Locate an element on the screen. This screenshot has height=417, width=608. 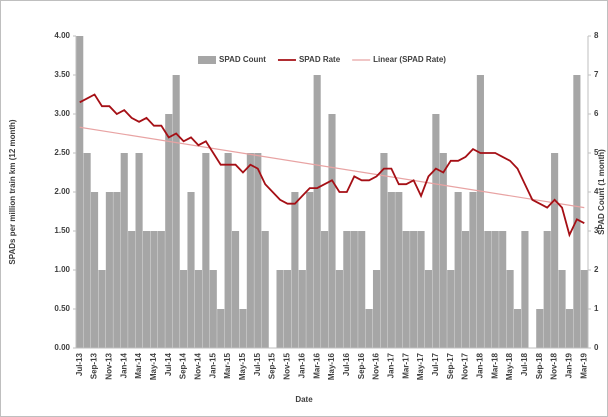
x-tick-label: Jan-17 is located at coordinates (390, 365).